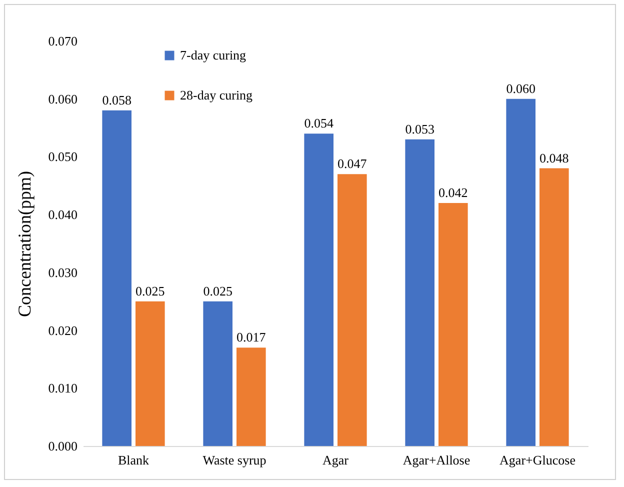 Image resolution: width=624 pixels, height=487 pixels. What do you see at coordinates (521, 88) in the screenshot?
I see `data-label: 0.060` at bounding box center [521, 88].